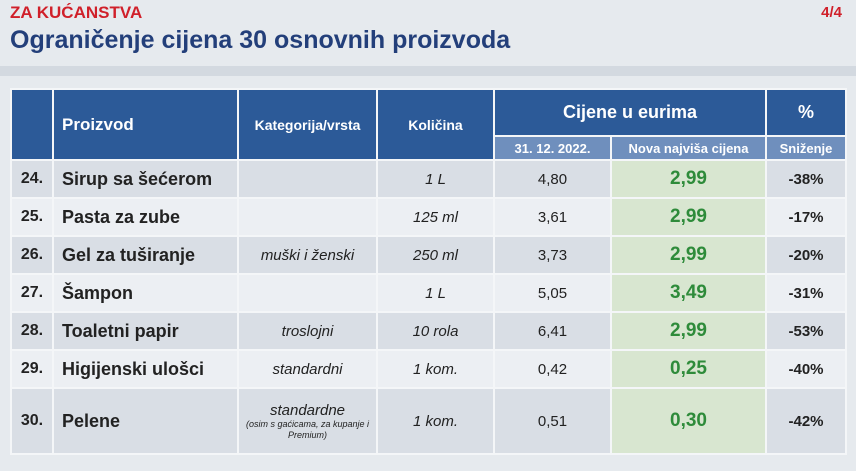 This screenshot has width=856, height=471. I want to click on quantity: 250 ml, so click(435, 255).